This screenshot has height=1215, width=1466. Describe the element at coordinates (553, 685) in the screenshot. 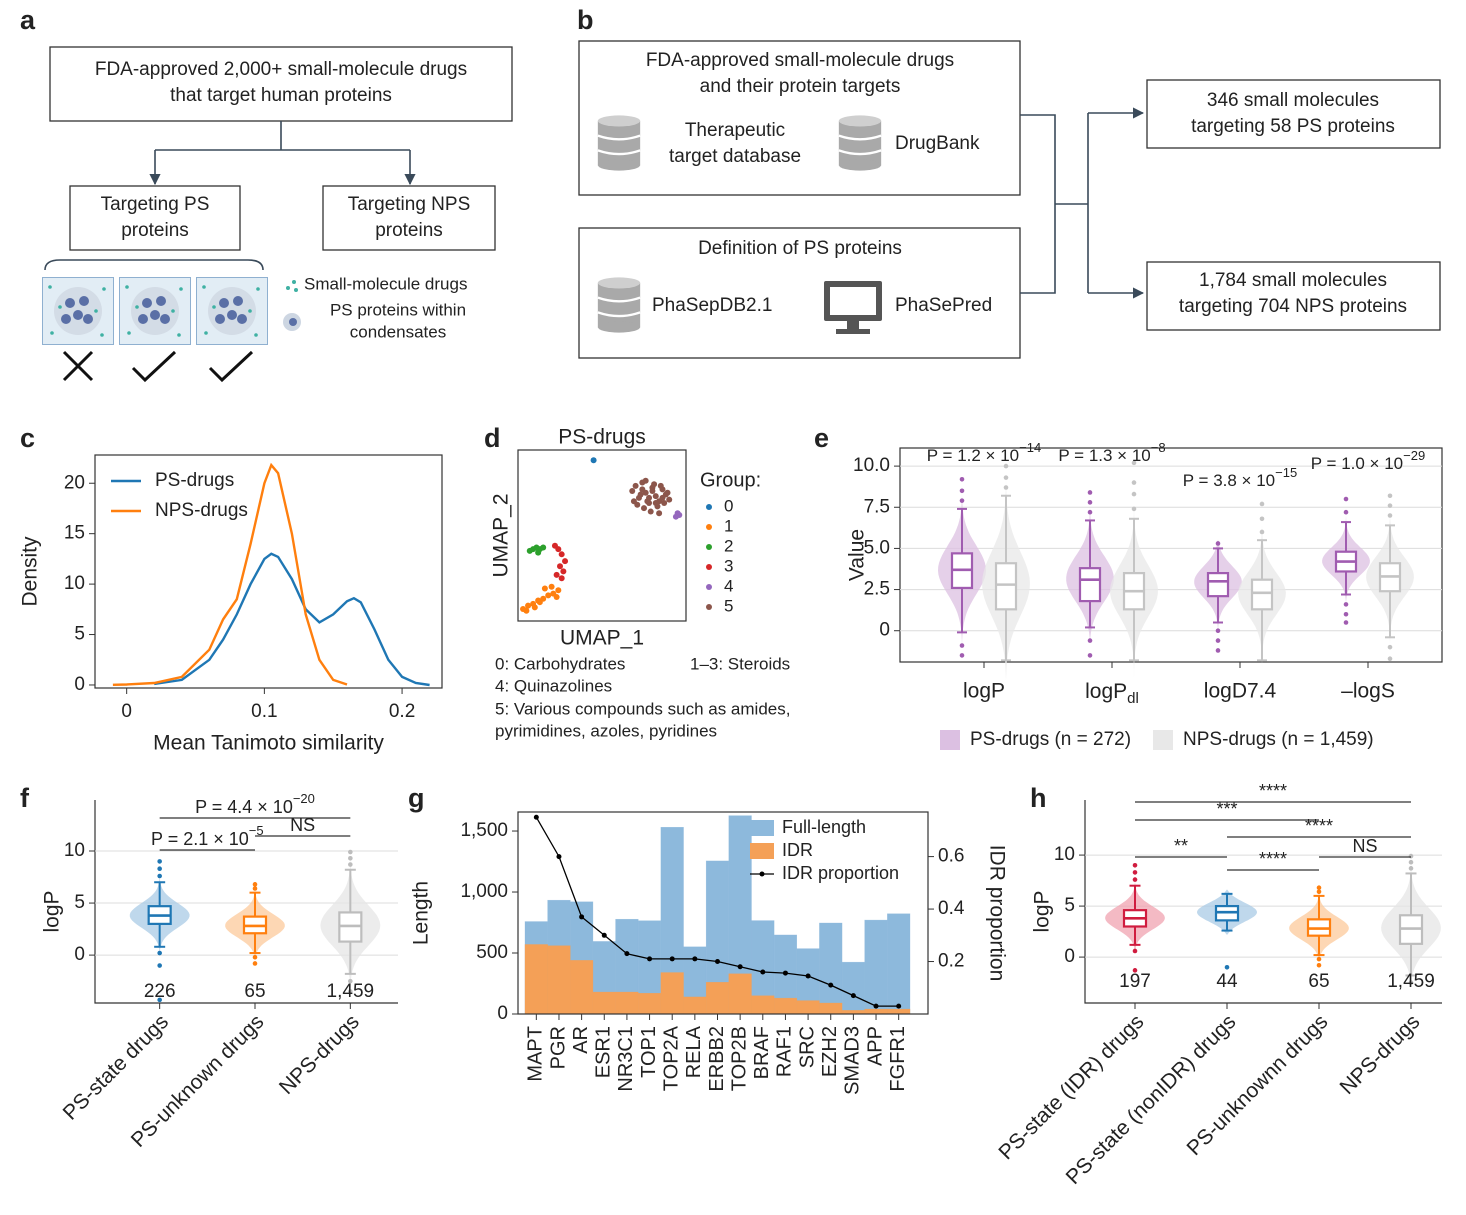

I see `caption: 4: Quinazolines` at that location.